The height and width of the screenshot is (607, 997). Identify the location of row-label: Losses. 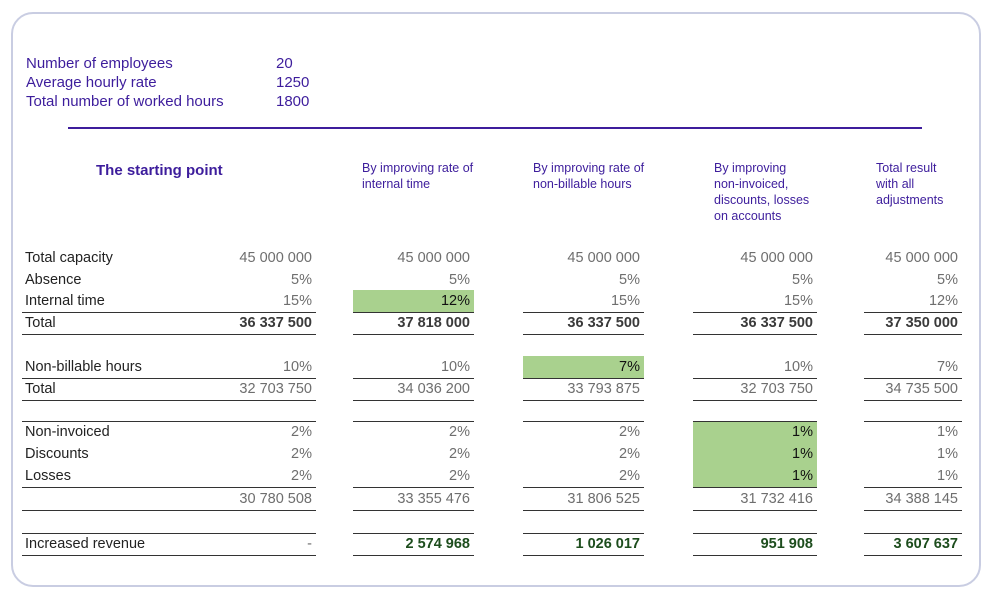
(48, 476).